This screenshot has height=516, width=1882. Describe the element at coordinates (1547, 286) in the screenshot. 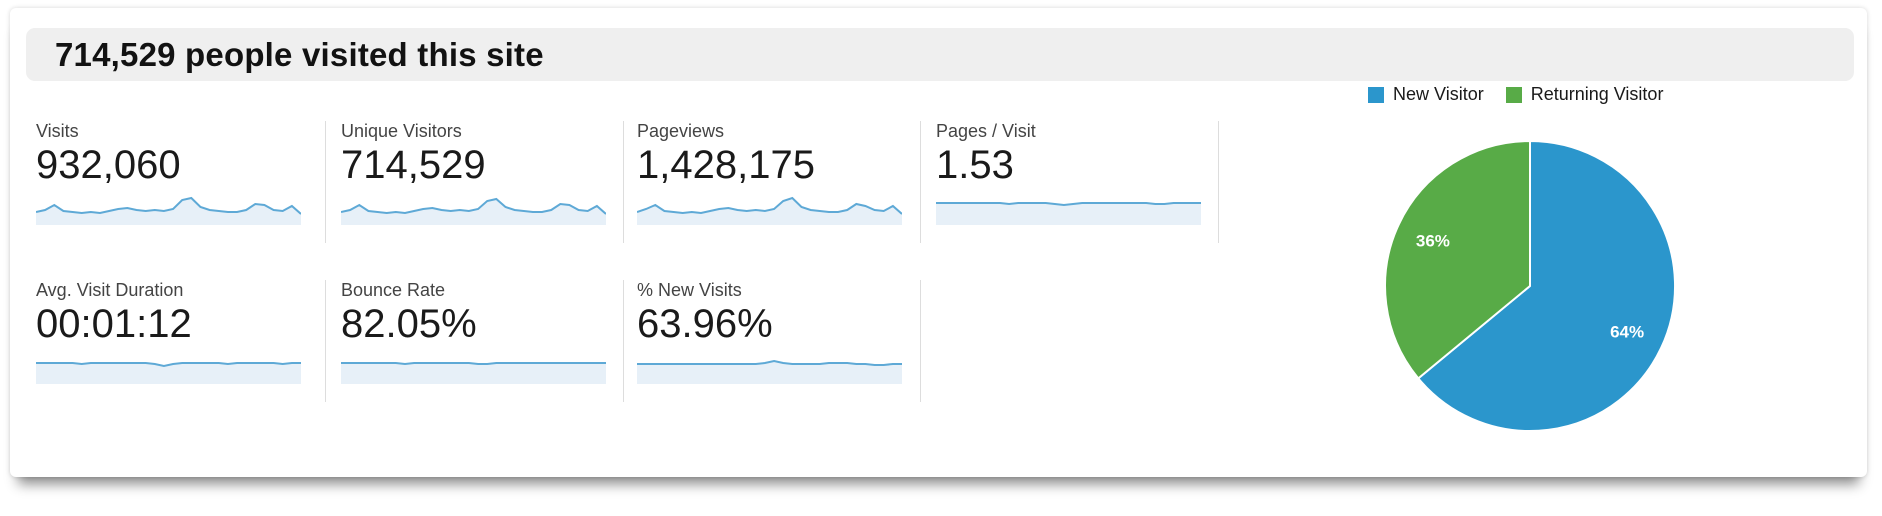

I see `pie-slice-new-visitor` at that location.